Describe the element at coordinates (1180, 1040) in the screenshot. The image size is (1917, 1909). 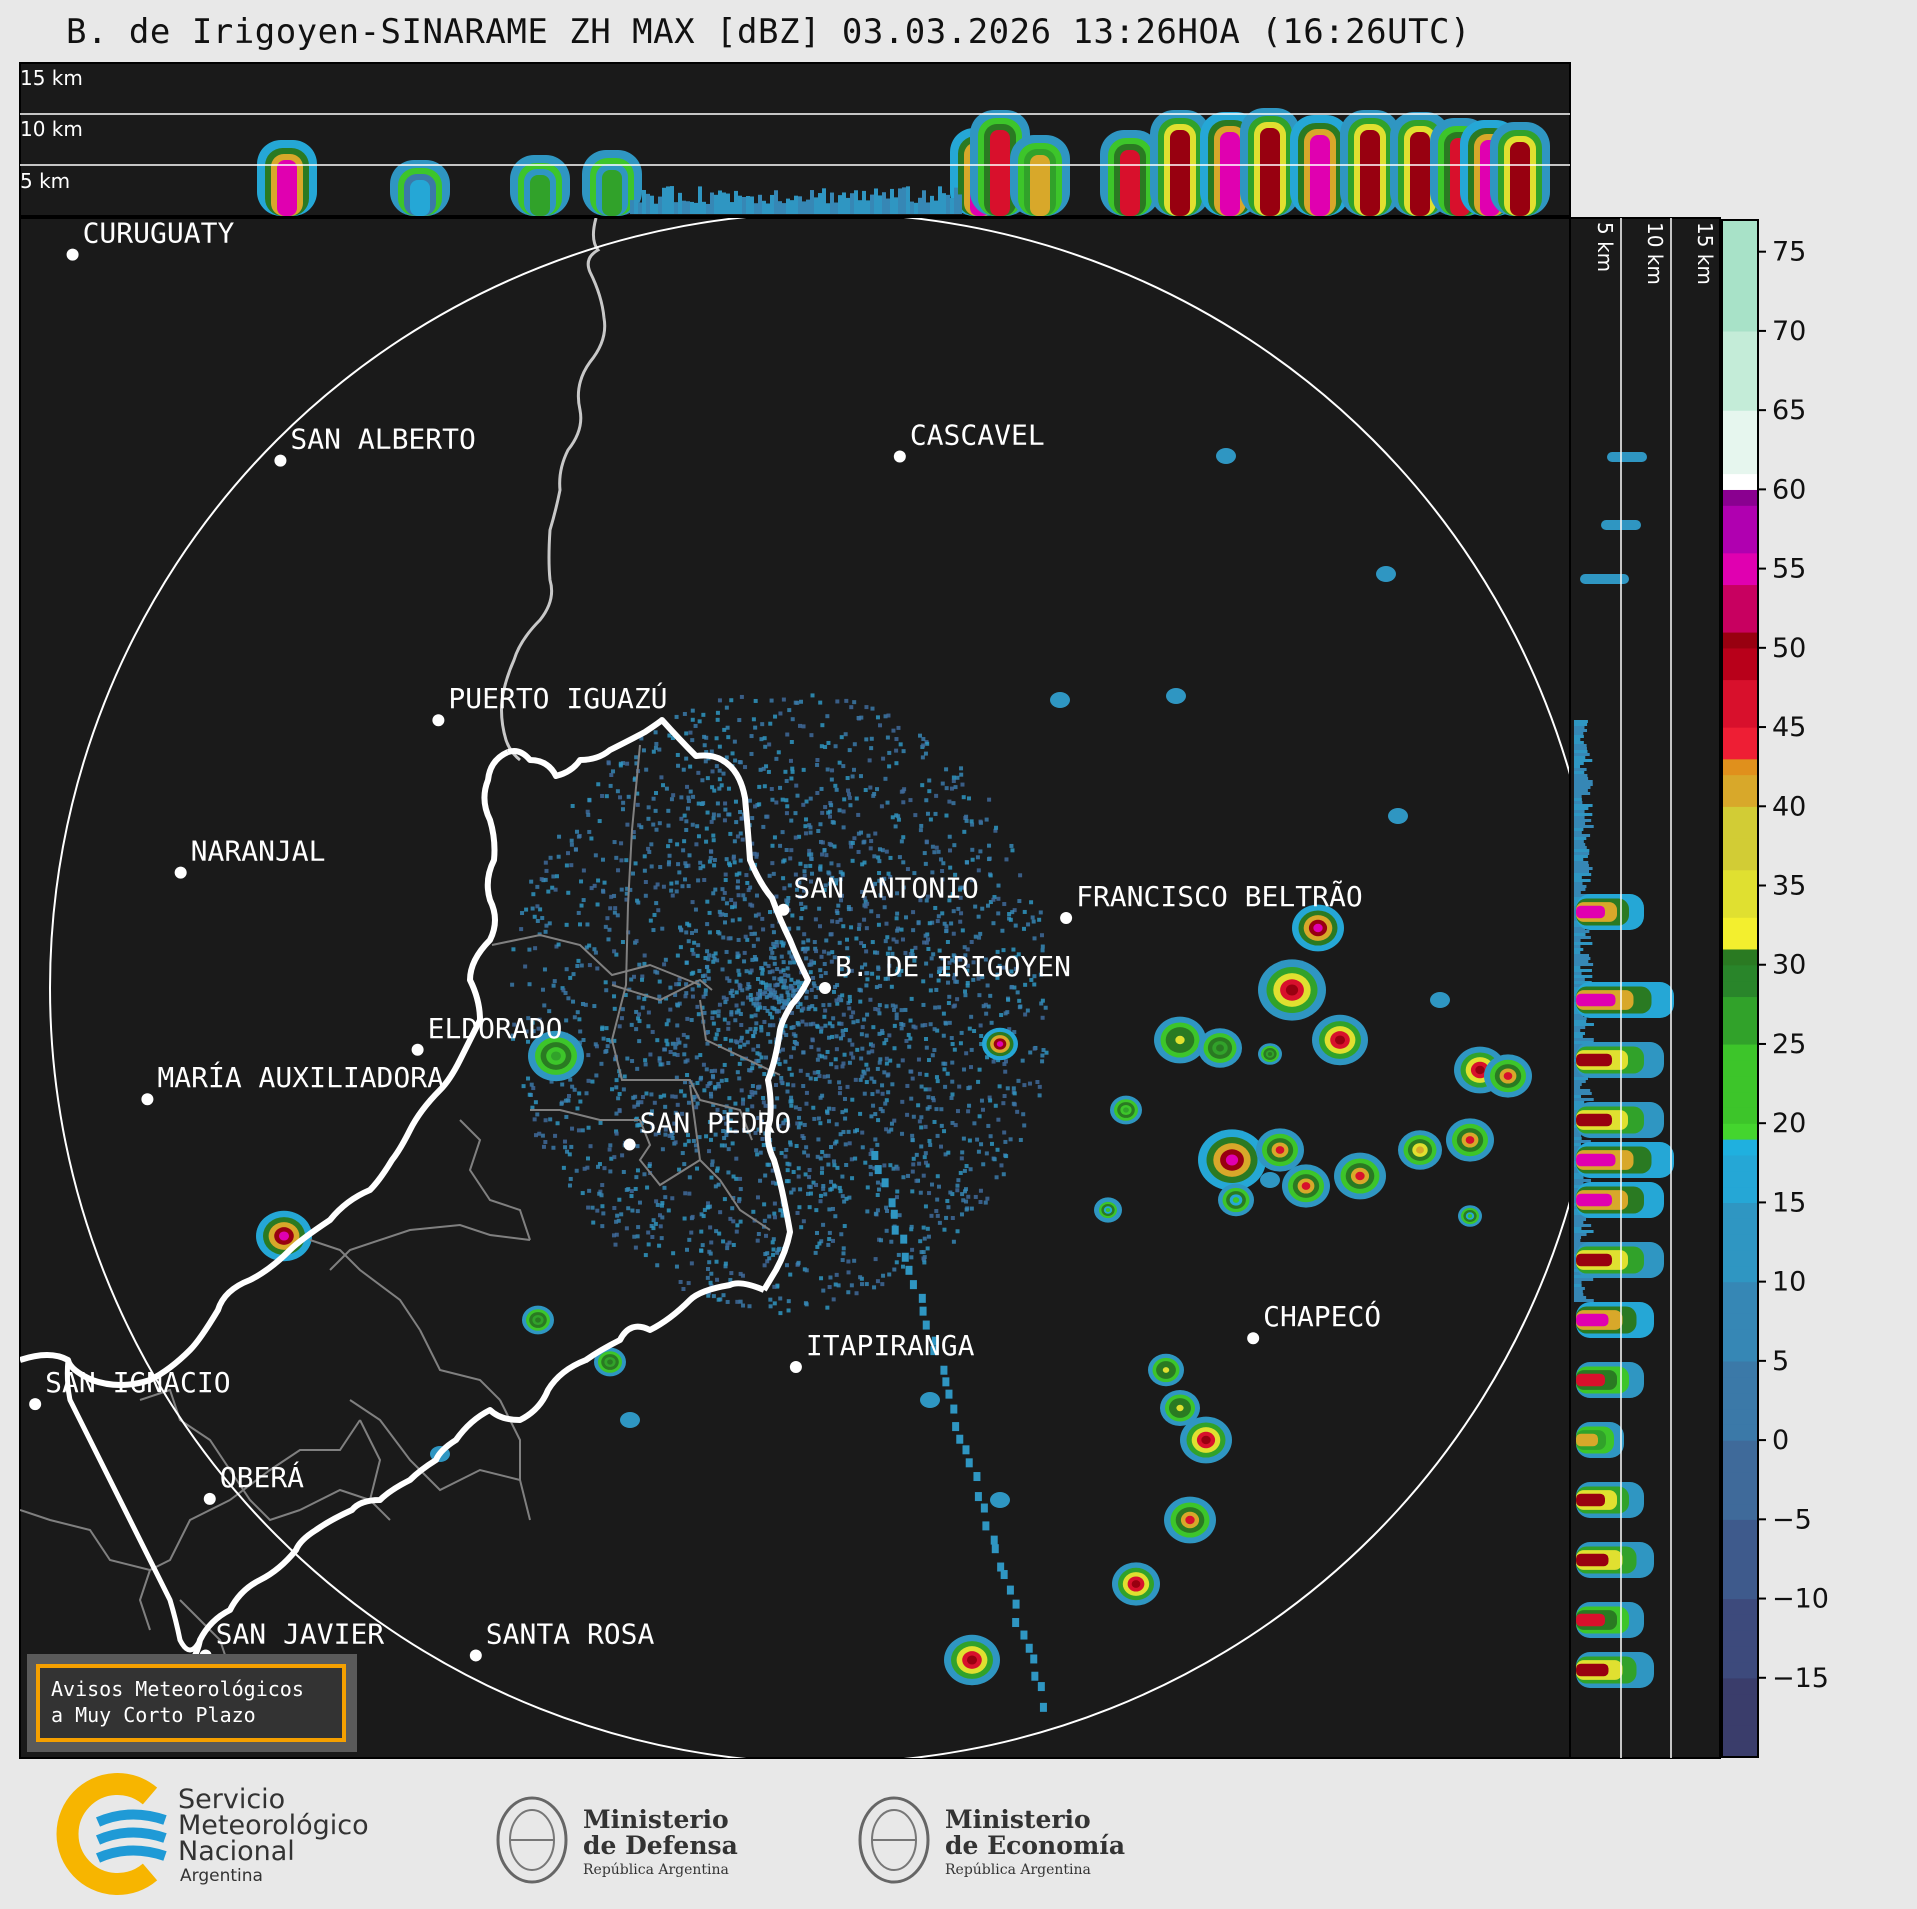
I see `storm-cell` at that location.